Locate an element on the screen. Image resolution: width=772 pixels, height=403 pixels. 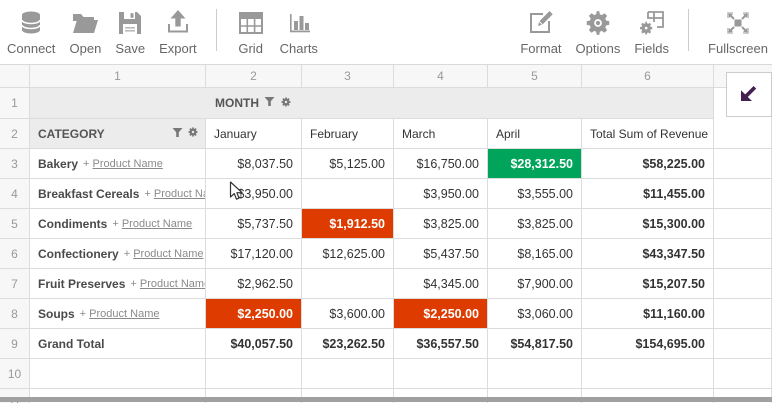
save-button: Save is located at coordinates (130, 31).